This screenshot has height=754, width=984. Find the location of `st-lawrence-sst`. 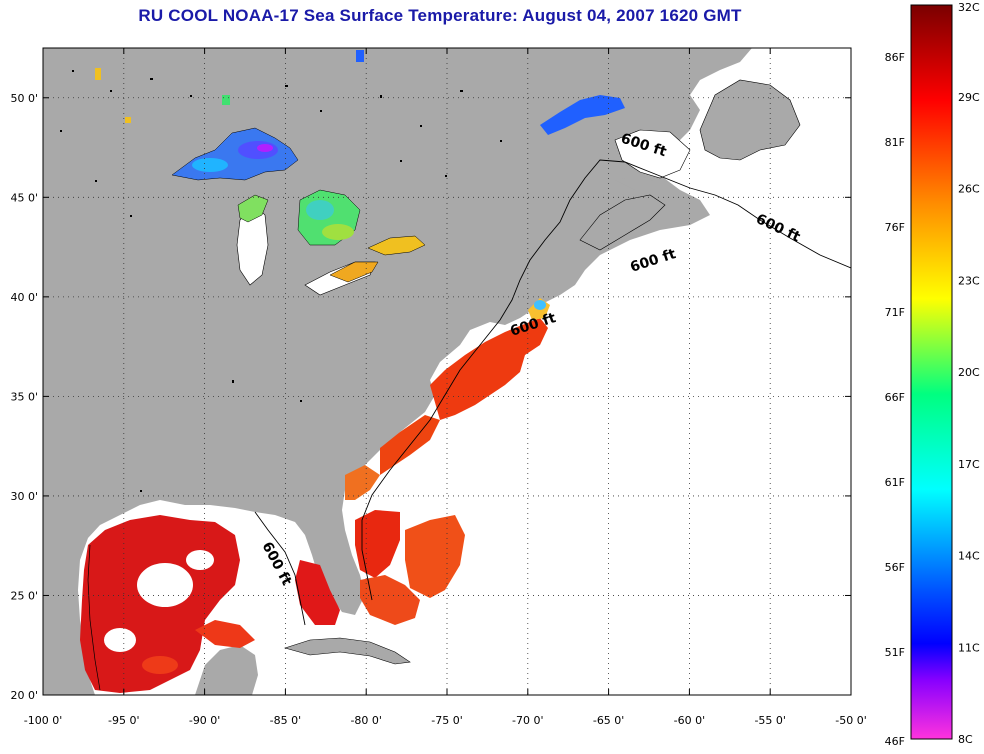

st-lawrence-sst is located at coordinates (582, 115).